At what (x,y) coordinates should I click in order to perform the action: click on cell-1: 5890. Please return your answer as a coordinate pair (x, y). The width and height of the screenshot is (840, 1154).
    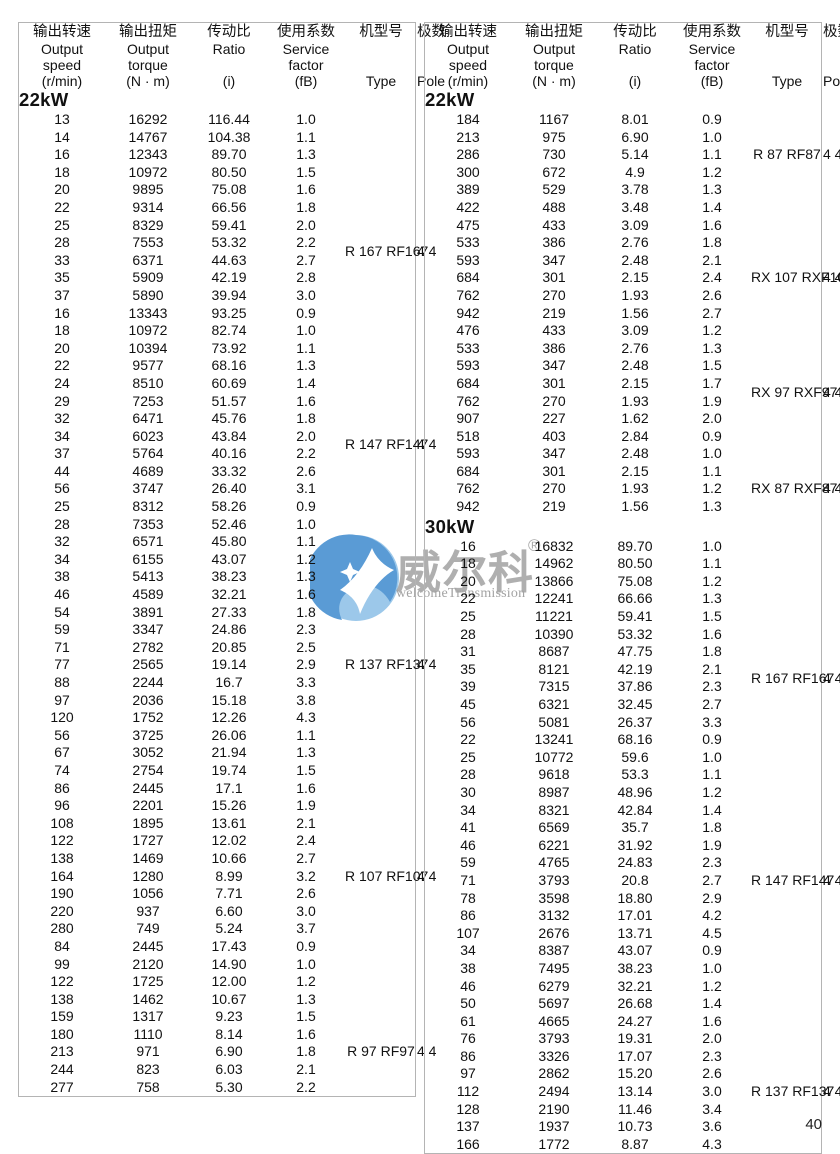
    Looking at the image, I should click on (148, 294).